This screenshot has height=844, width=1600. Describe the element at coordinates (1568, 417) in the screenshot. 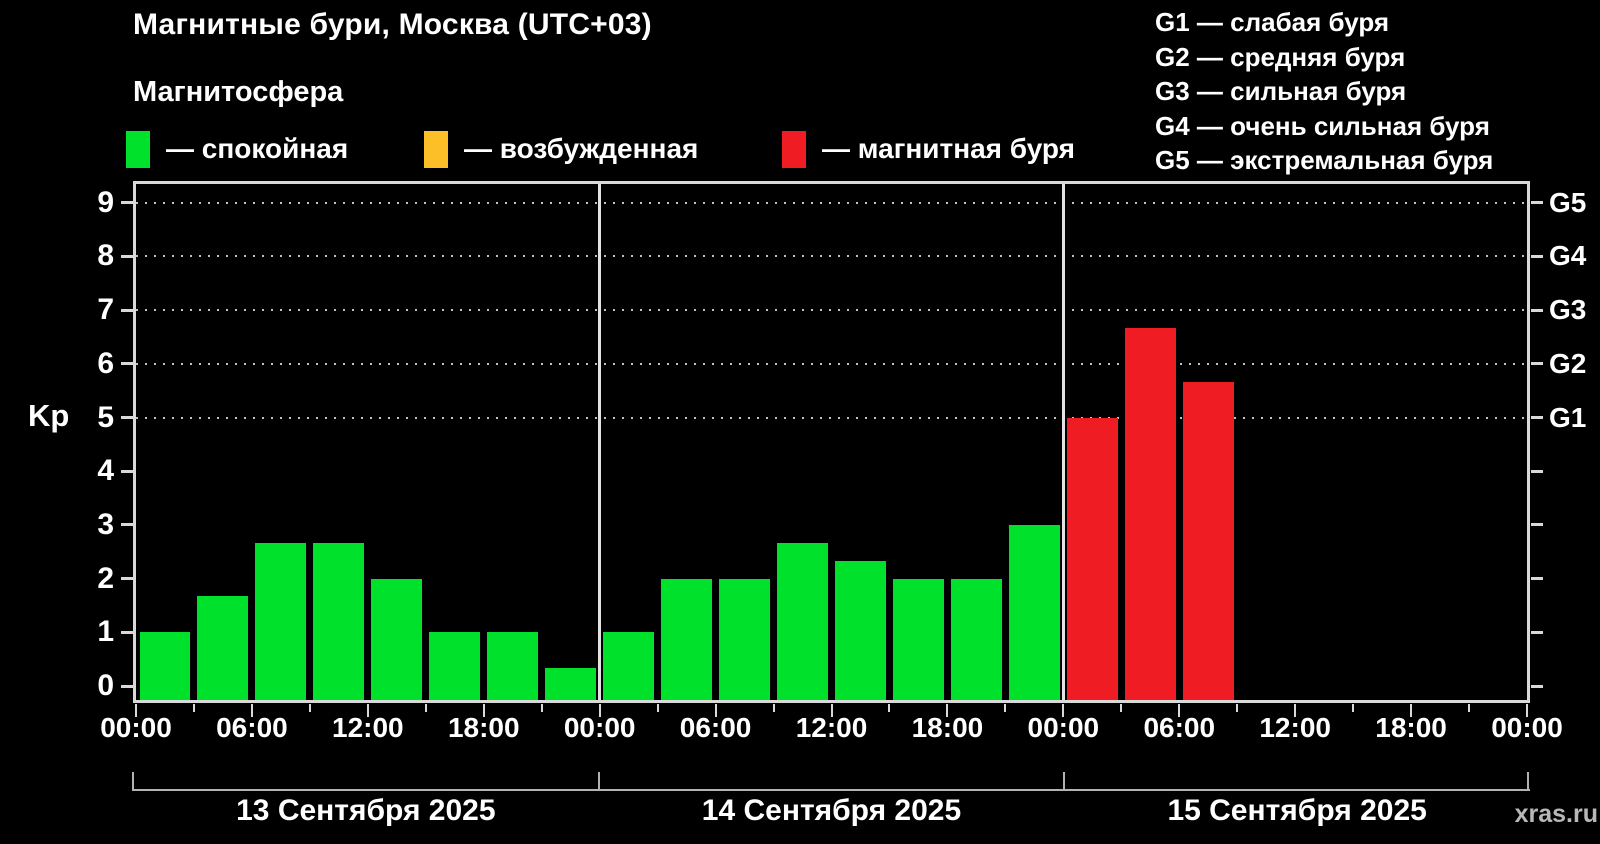

I see `right-axis-label: G1` at that location.